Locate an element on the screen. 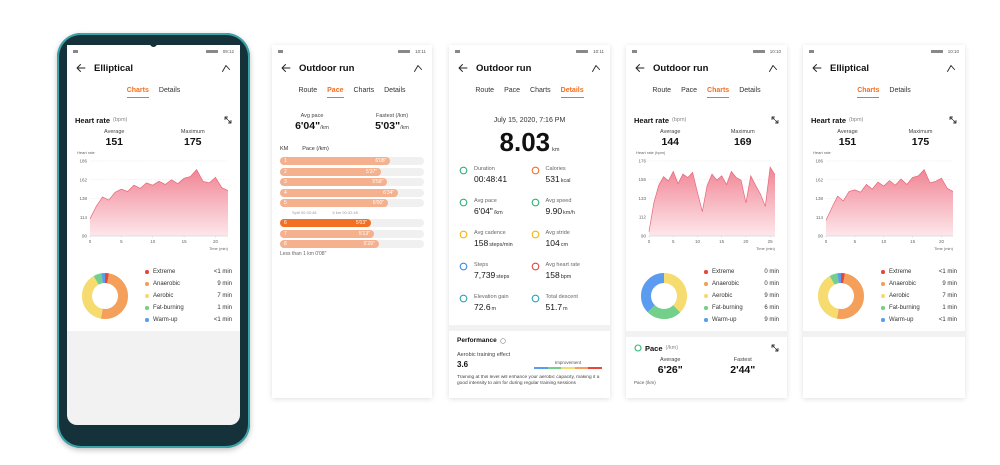 Image resolution: width=1000 pixels, height=465 pixels. stat-label: Average is located at coordinates (847, 132).